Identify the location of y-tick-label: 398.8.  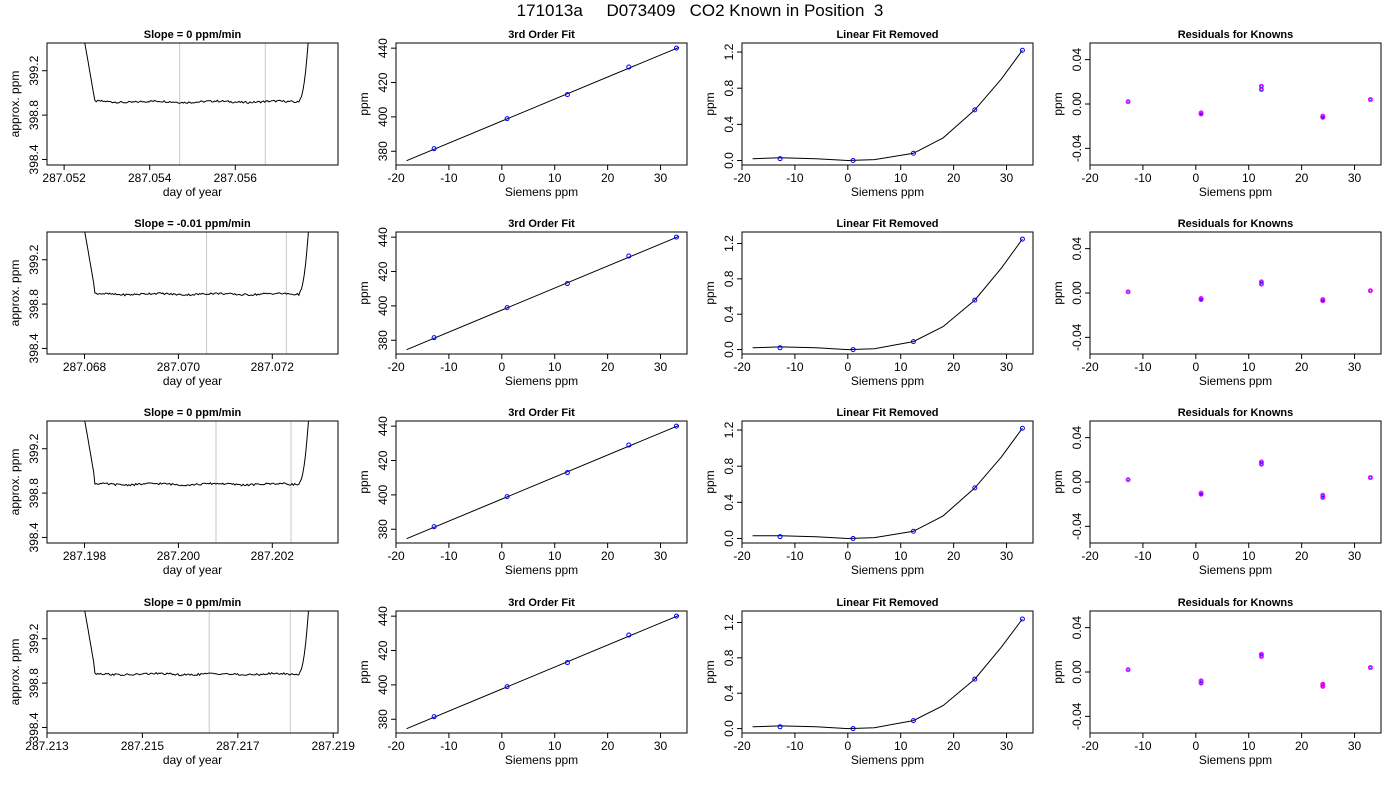
(34, 493).